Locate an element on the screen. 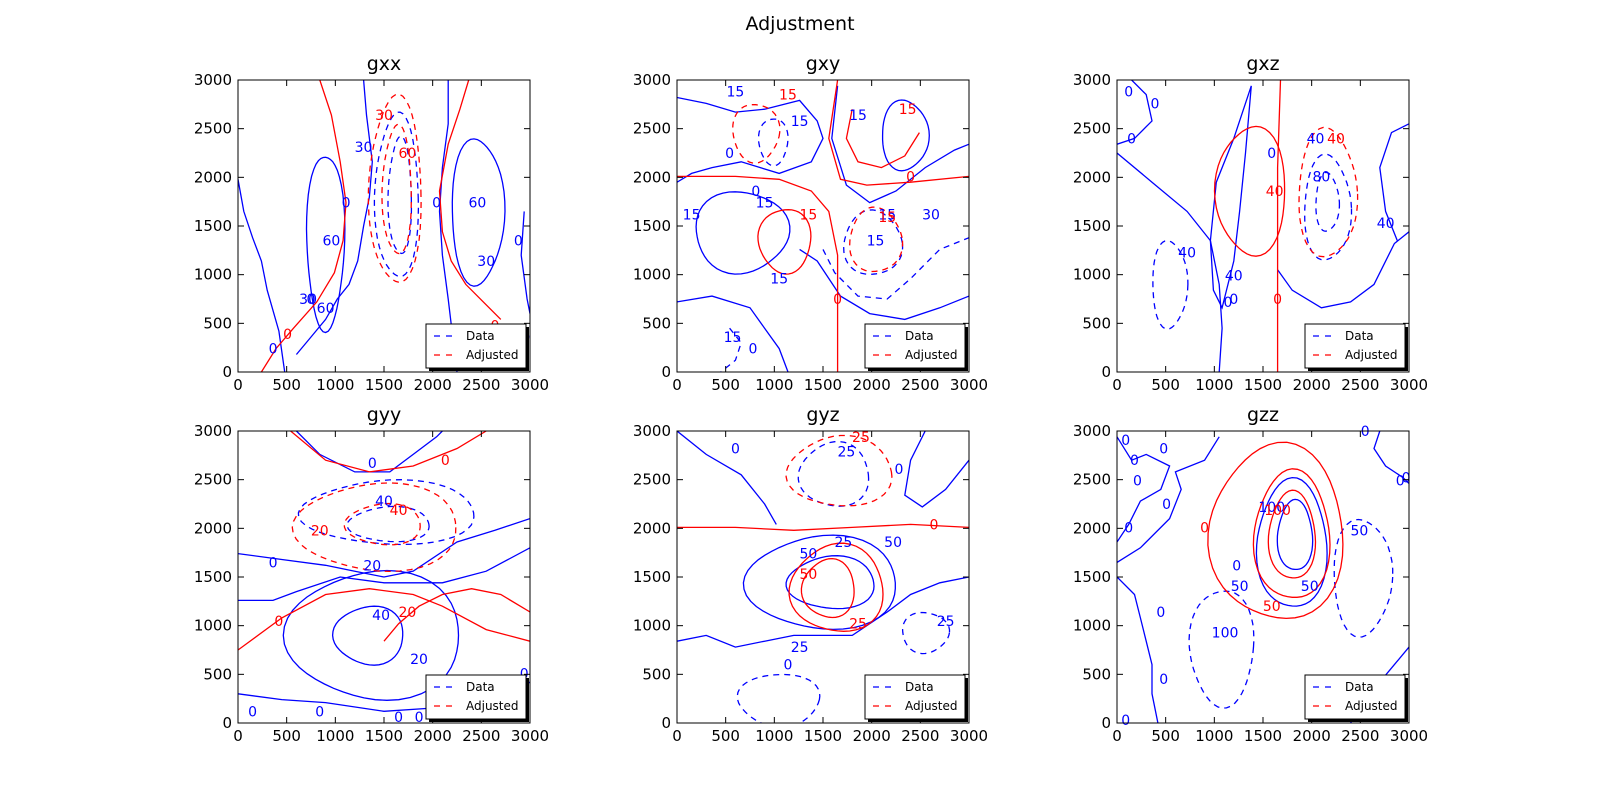 Image resolution: width=1600 pixels, height=800 pixels. adjusted-contour-label: 100 is located at coordinates (1277, 511).